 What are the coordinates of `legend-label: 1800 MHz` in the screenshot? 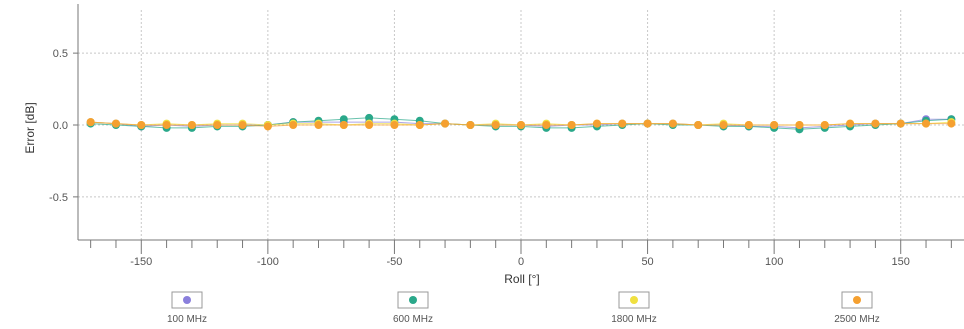 It's located at (634, 319).